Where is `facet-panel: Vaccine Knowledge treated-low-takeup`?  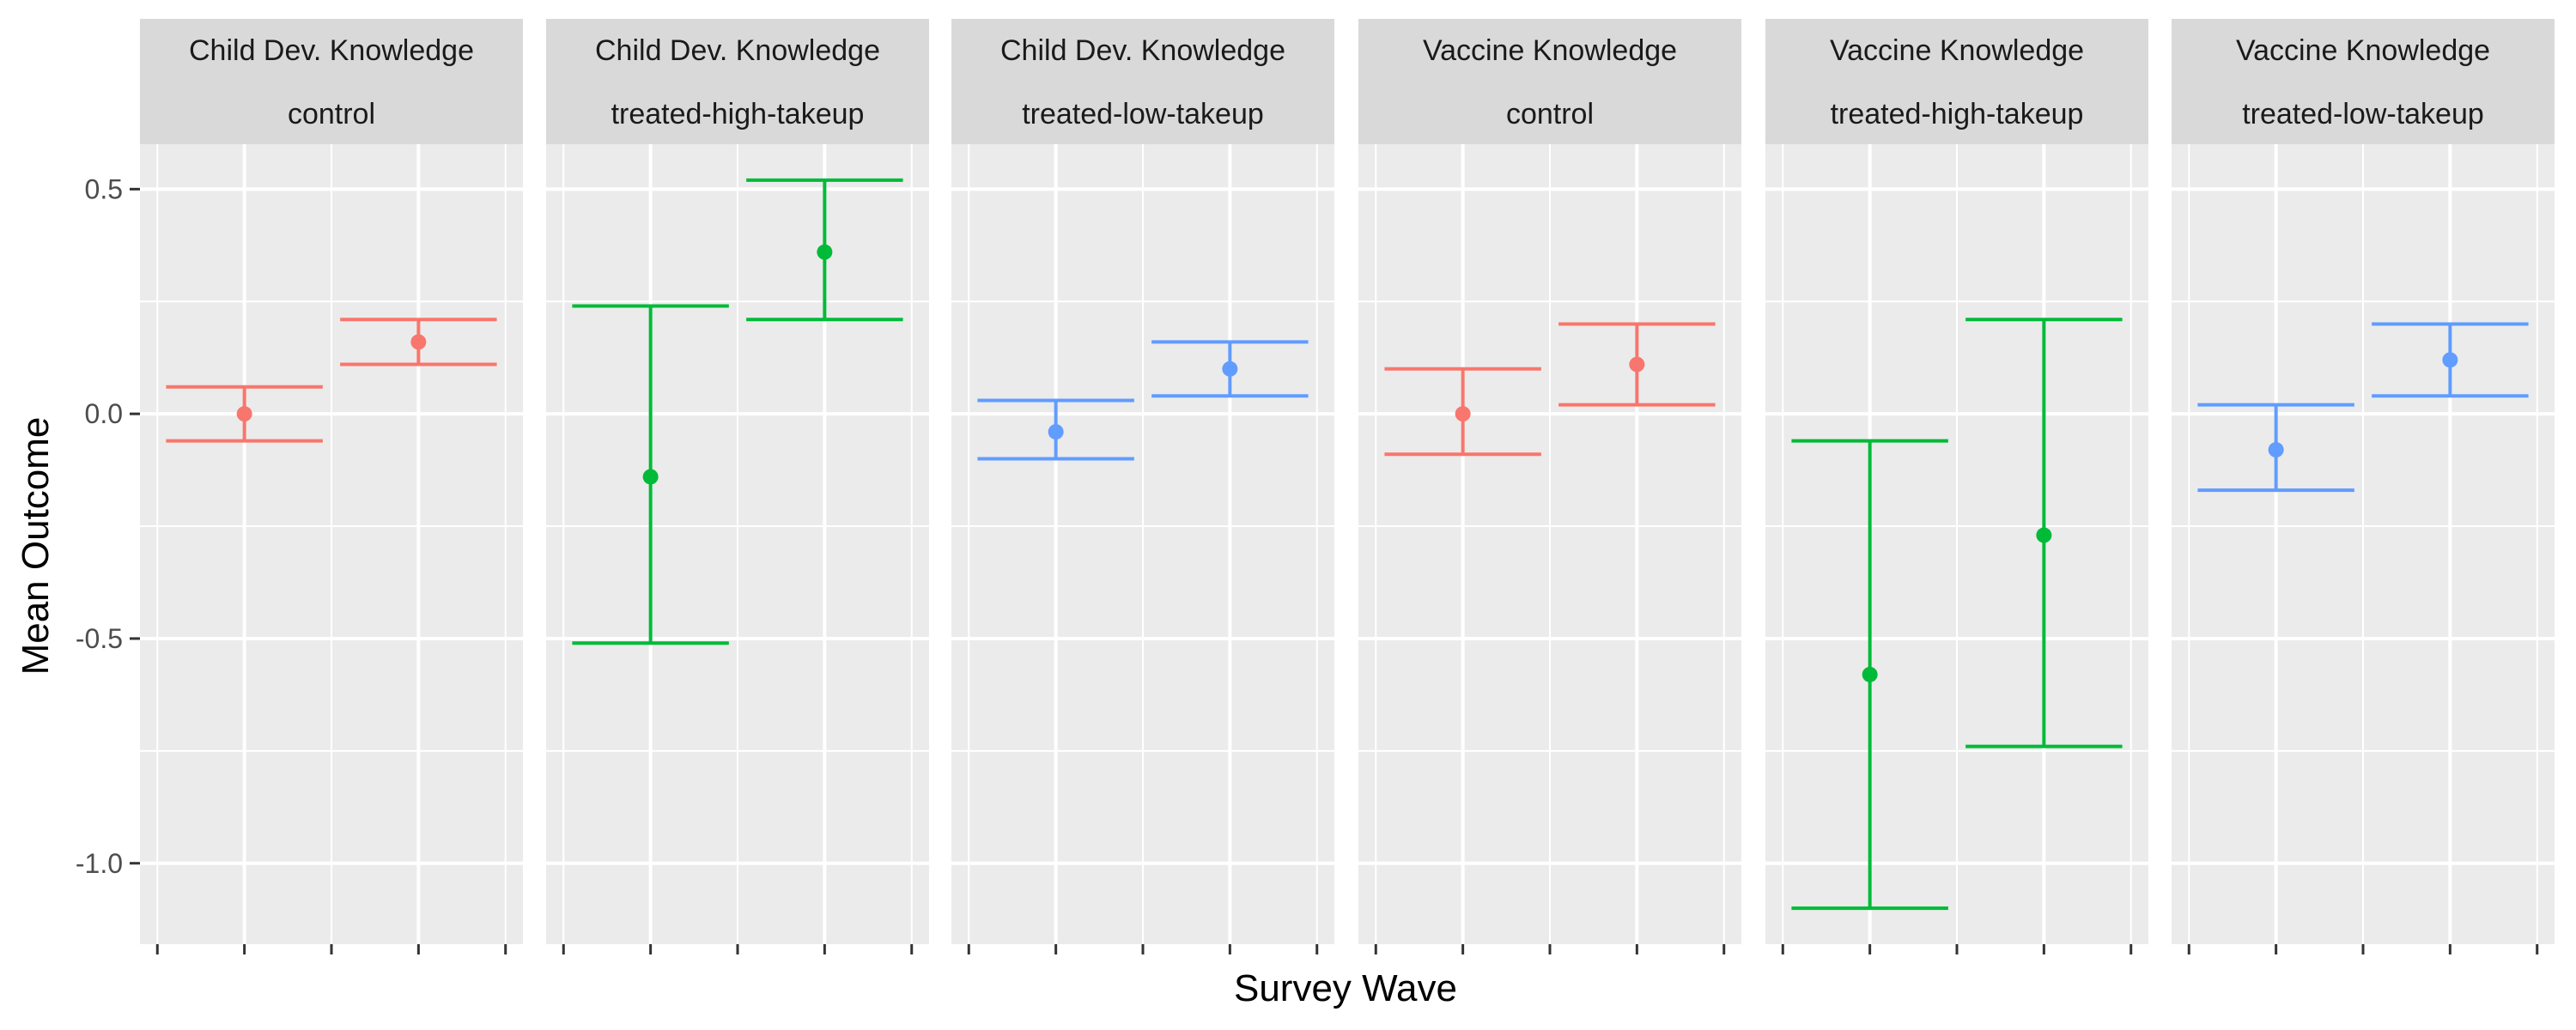
facet-panel: Vaccine Knowledge treated-low-takeup is located at coordinates (2363, 486).